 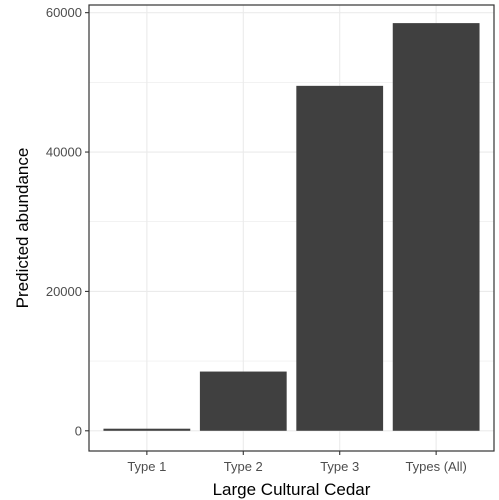 I want to click on x-tick-label: Types (All), so click(x=435, y=466).